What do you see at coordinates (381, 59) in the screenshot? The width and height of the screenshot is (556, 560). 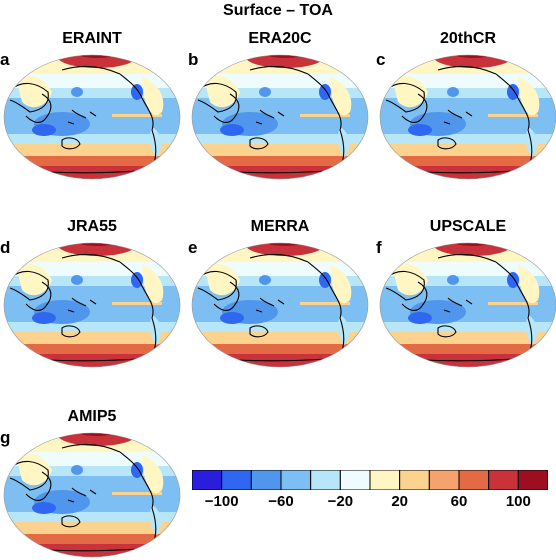 I see `panel-letter: c` at bounding box center [381, 59].